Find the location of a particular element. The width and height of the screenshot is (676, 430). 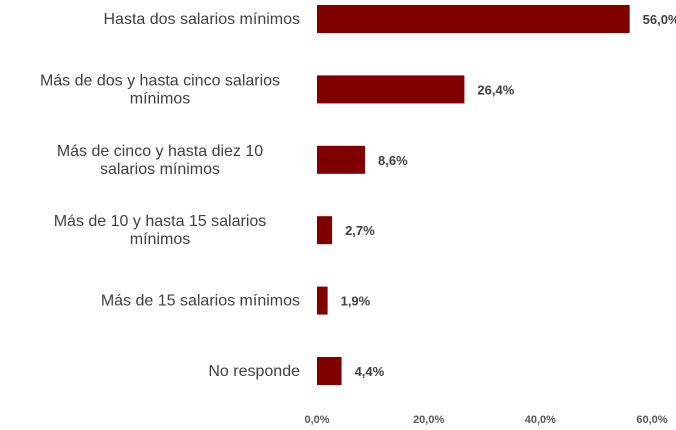

category-label-line: Más de 10 y hasta 15 salarios is located at coordinates (160, 221).